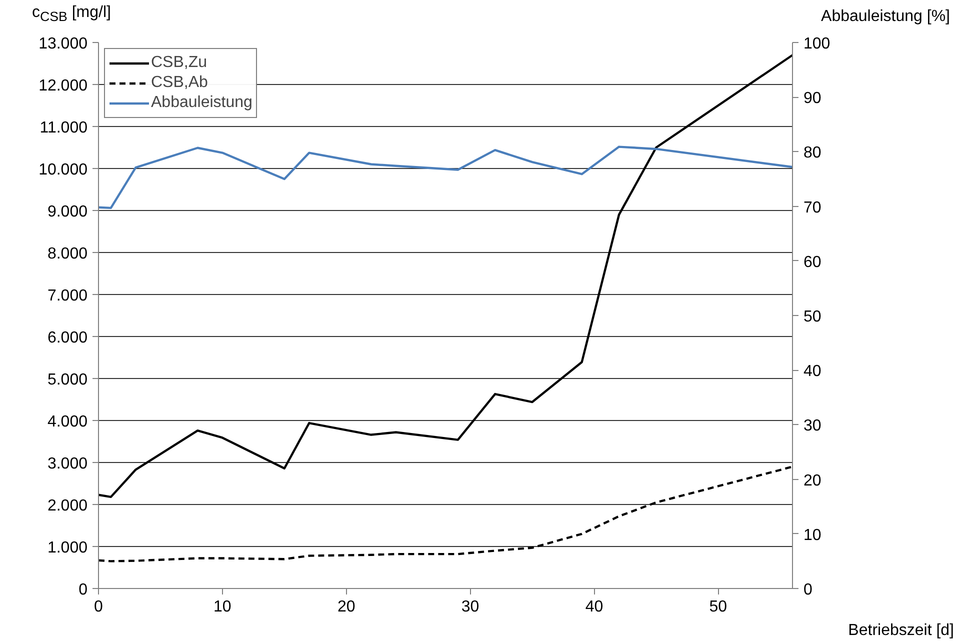 The height and width of the screenshot is (644, 962). Describe the element at coordinates (813, 535) in the screenshot. I see `y2-tick-label: 10` at that location.